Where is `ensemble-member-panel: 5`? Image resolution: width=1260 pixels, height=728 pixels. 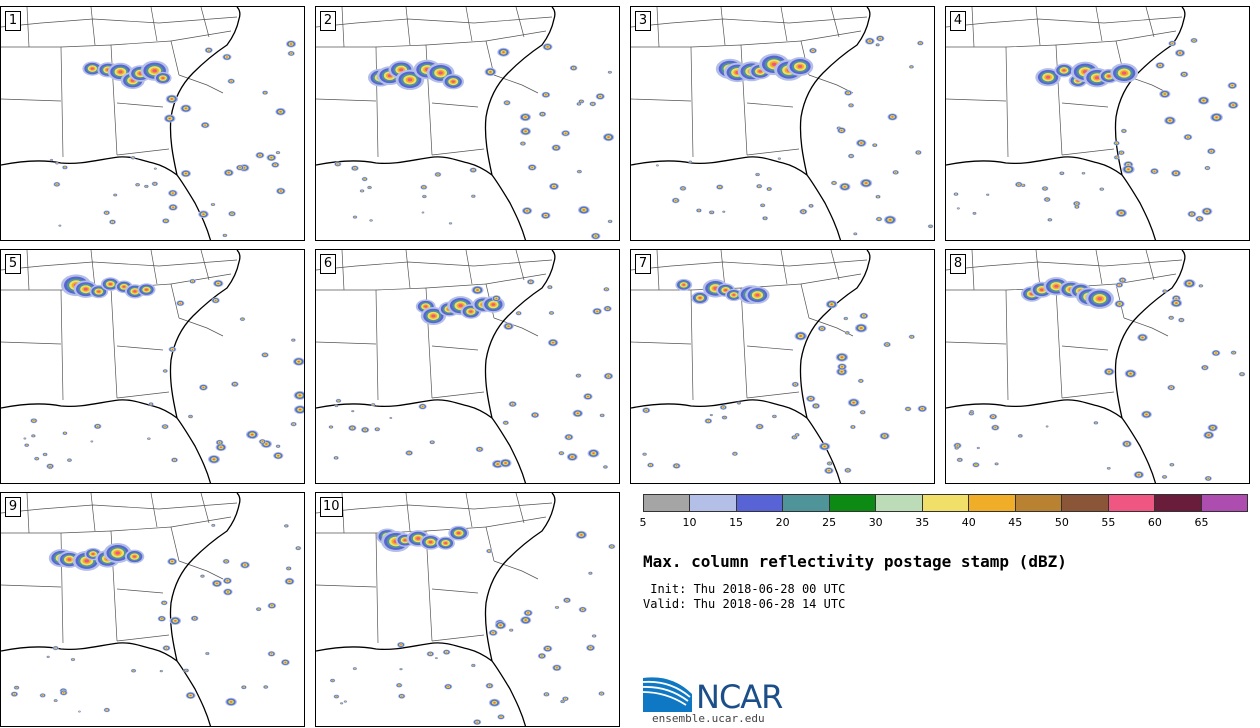
ensemble-member-panel: 5 is located at coordinates (152, 366).